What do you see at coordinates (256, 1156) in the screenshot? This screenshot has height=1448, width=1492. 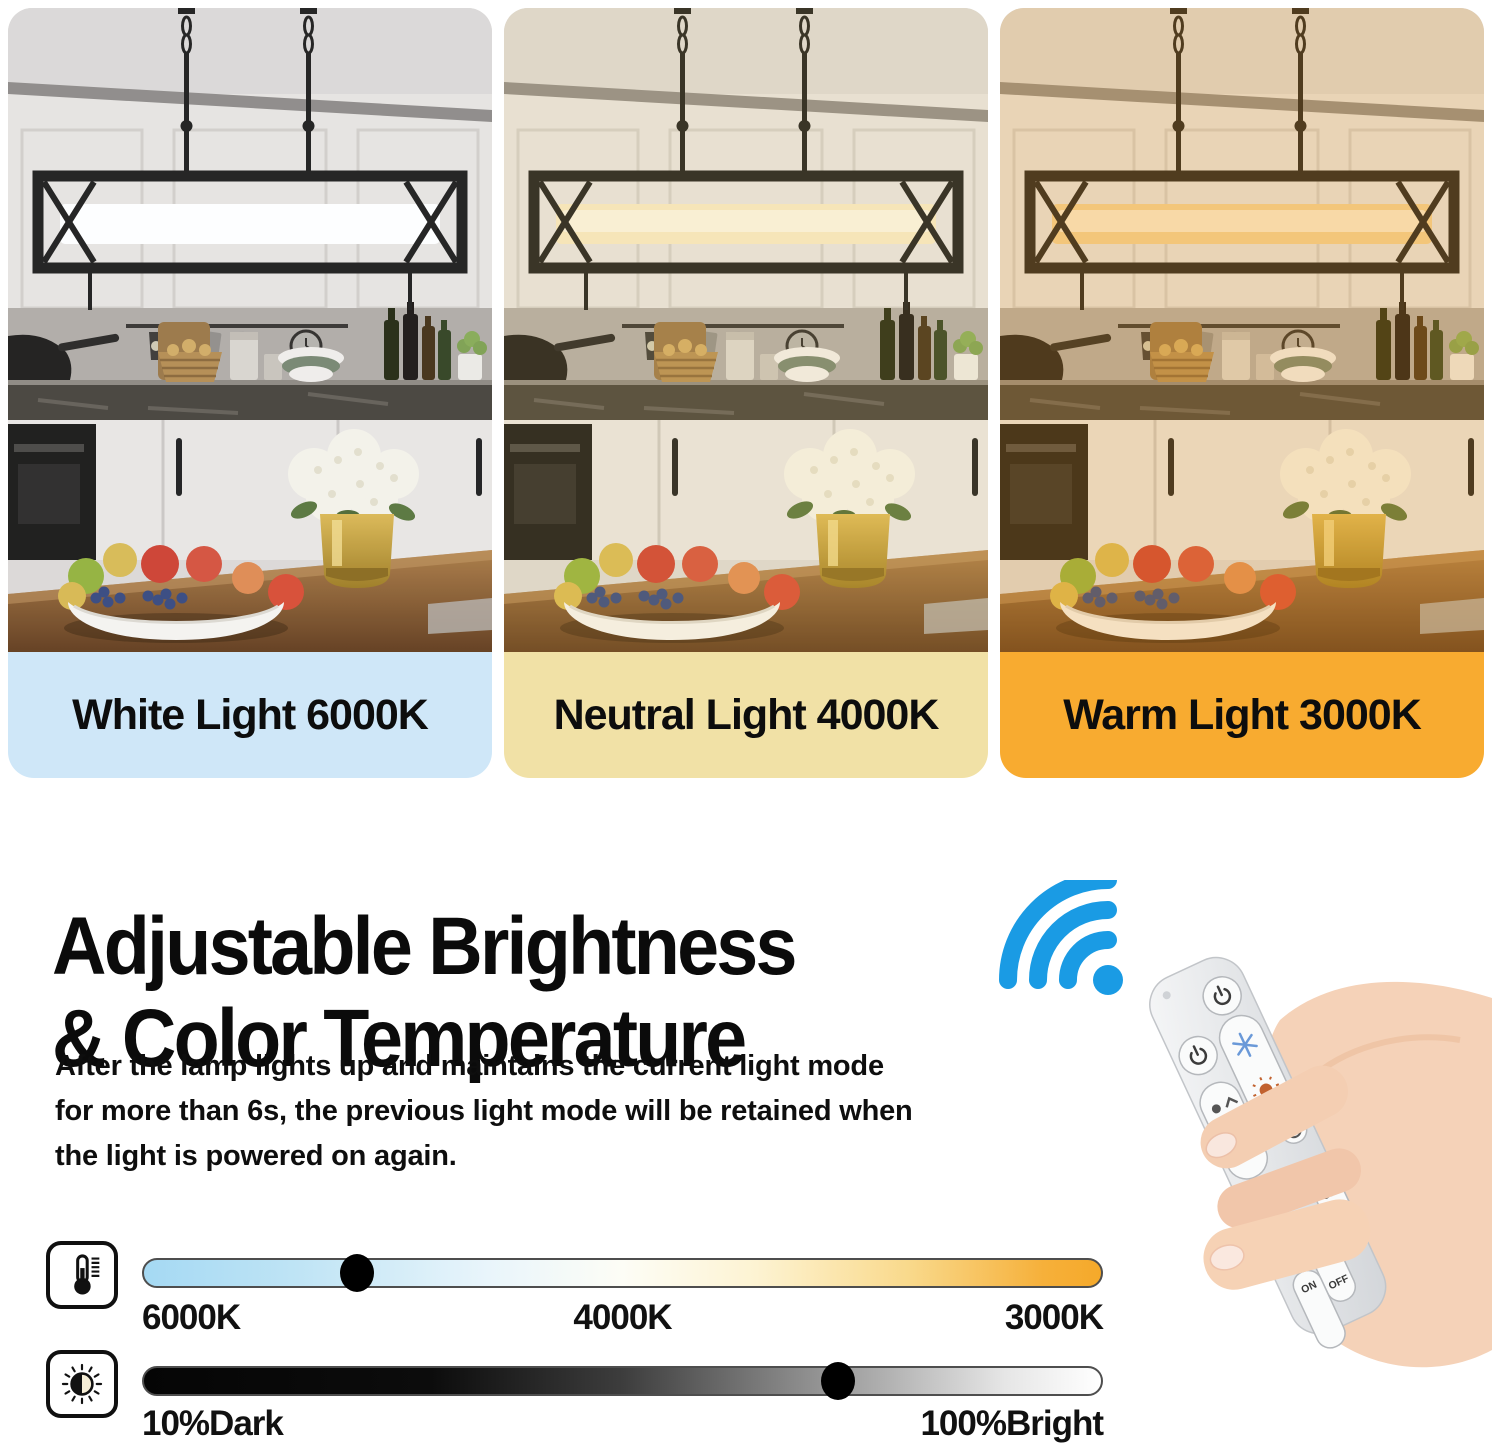 I see `description-line: the light is powered on again.` at bounding box center [256, 1156].